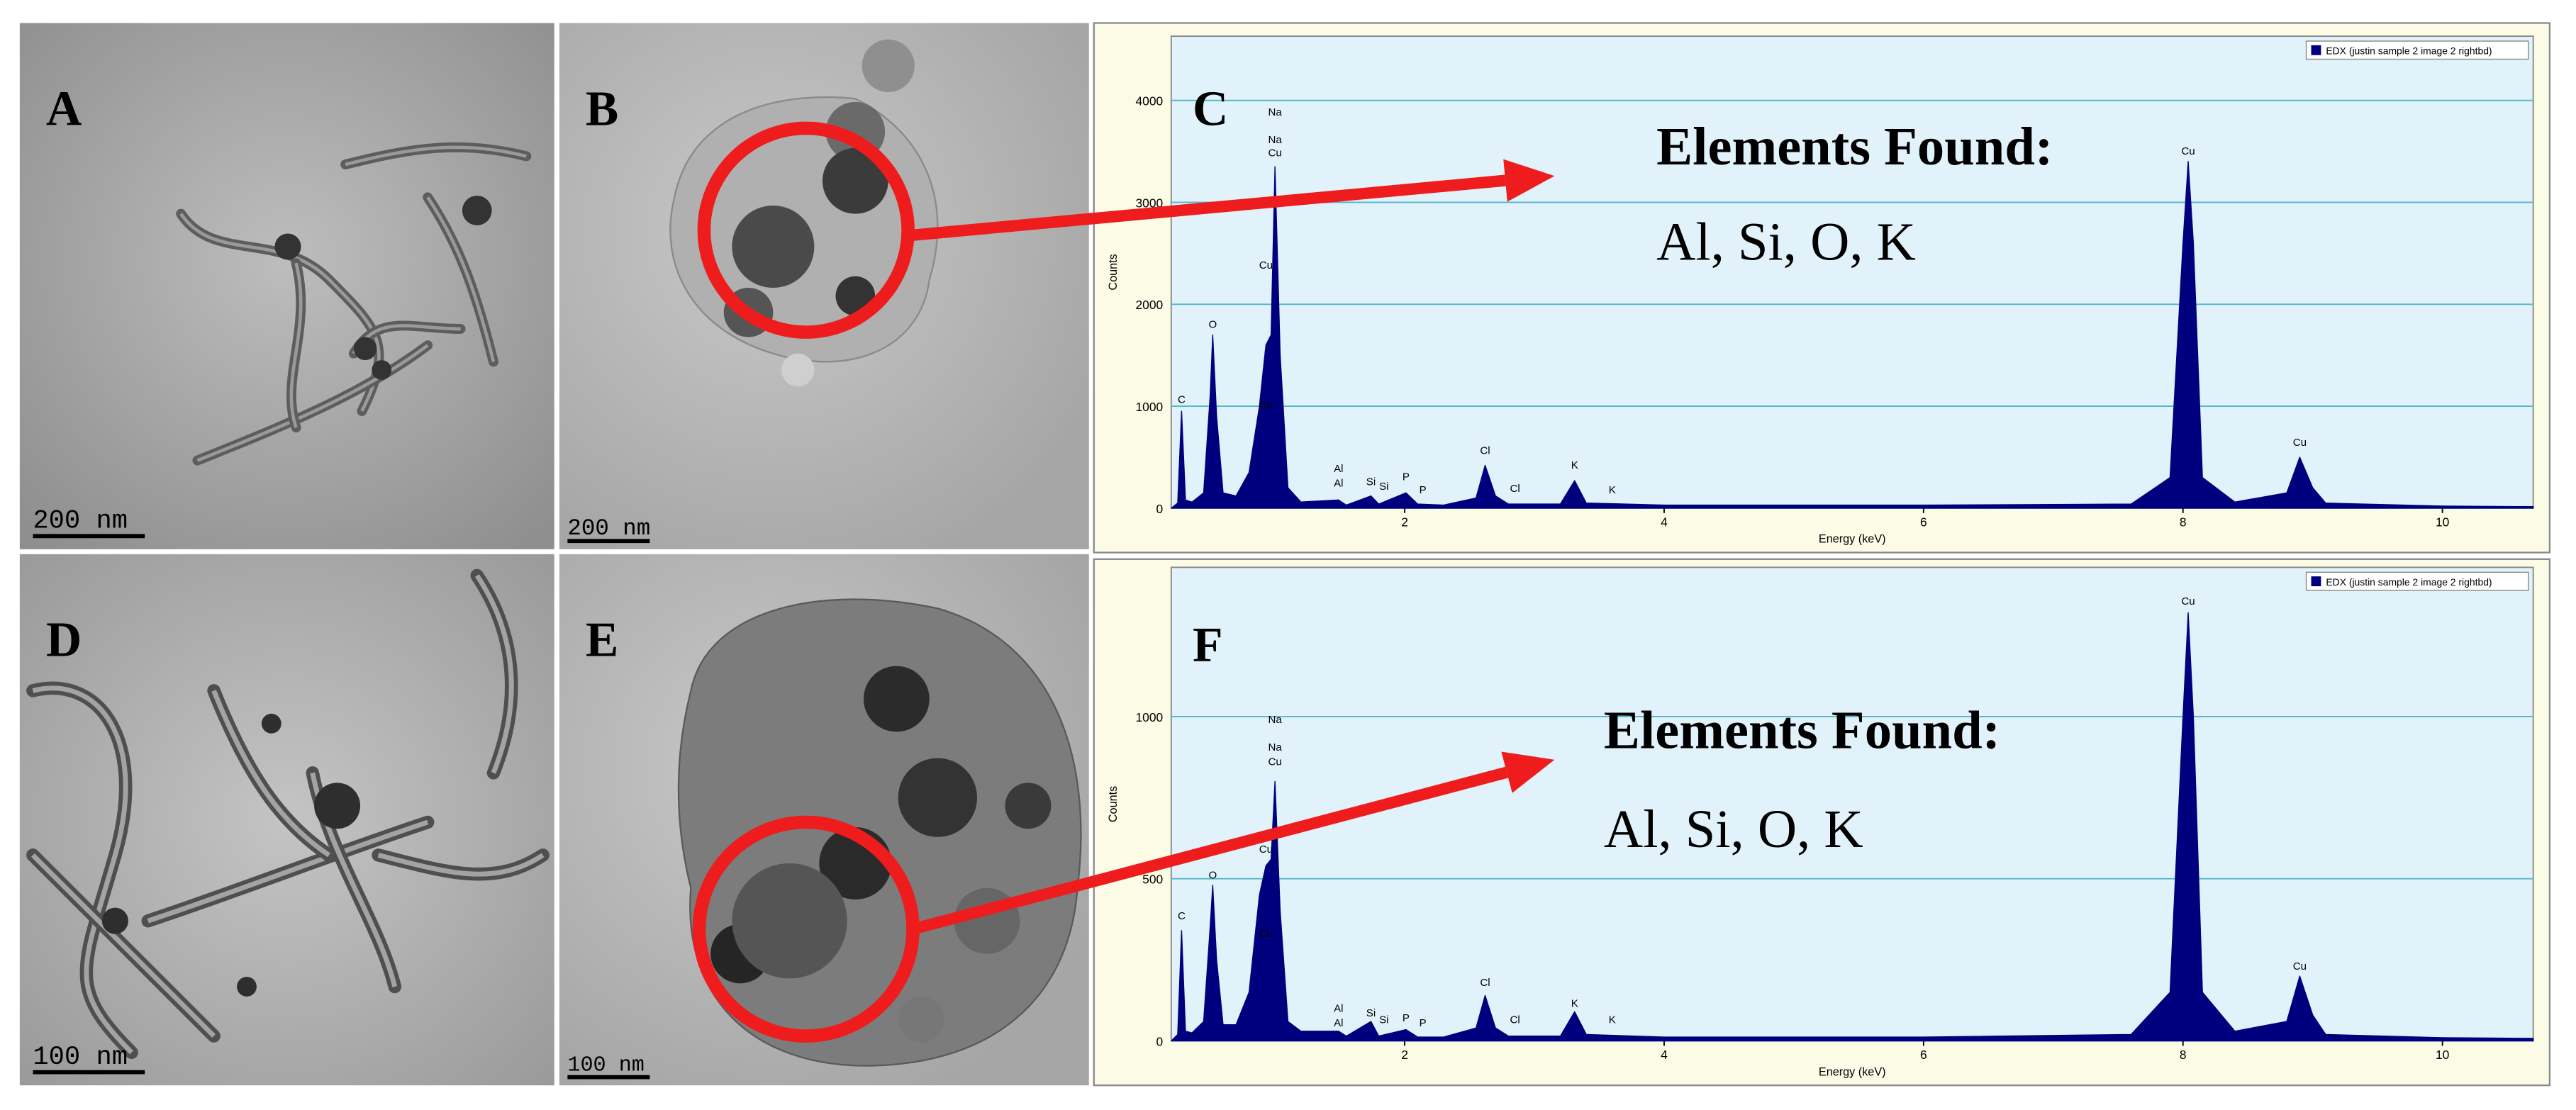 The image size is (2576, 1110). Describe the element at coordinates (1786, 242) in the screenshot. I see `annotation: Al, Si, O, K` at that location.